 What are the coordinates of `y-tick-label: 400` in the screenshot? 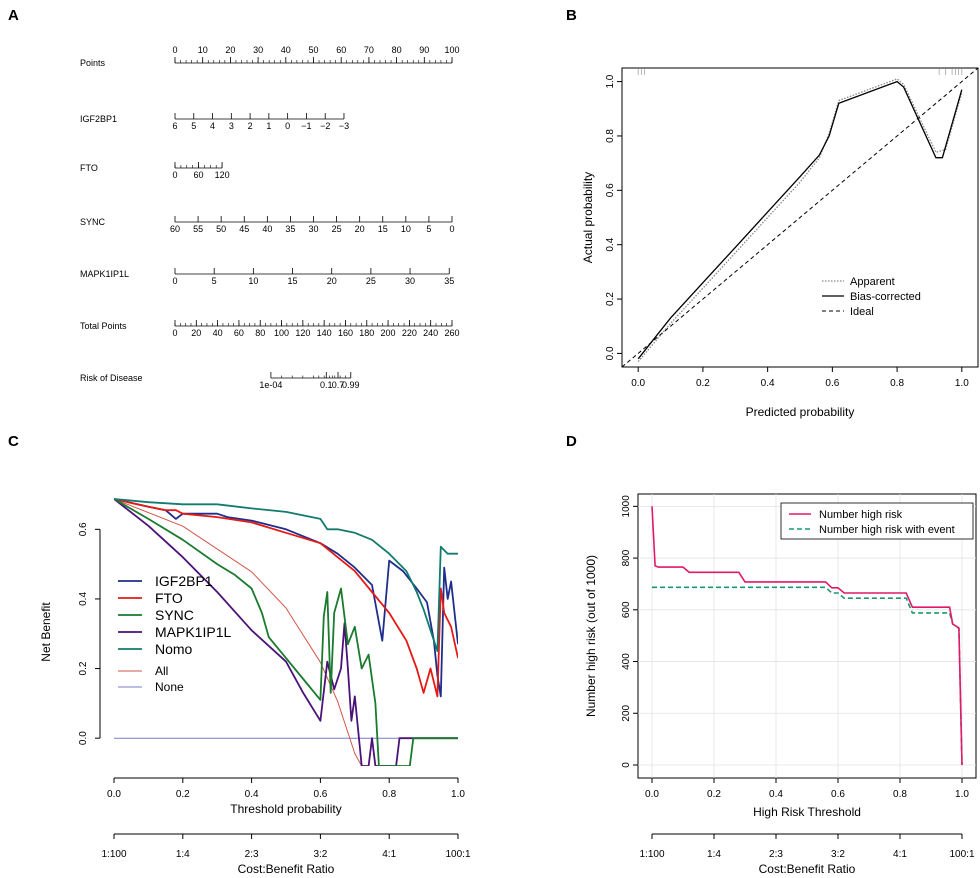 It's located at (626, 661).